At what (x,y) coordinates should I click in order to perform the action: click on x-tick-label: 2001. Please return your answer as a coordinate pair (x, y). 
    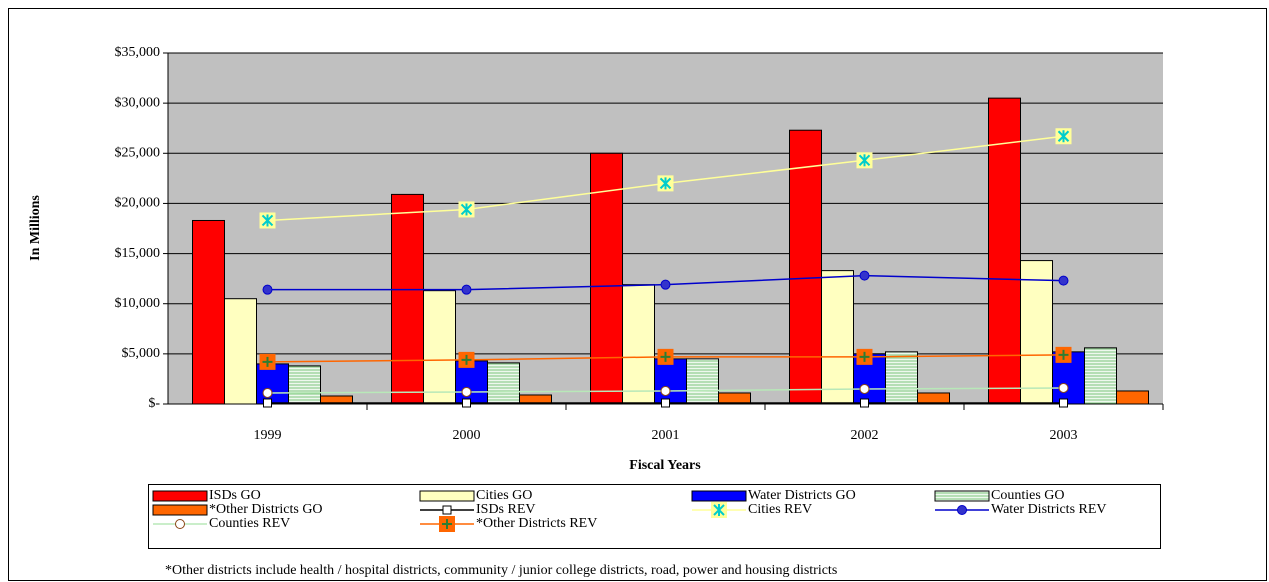
    Looking at the image, I should click on (666, 435).